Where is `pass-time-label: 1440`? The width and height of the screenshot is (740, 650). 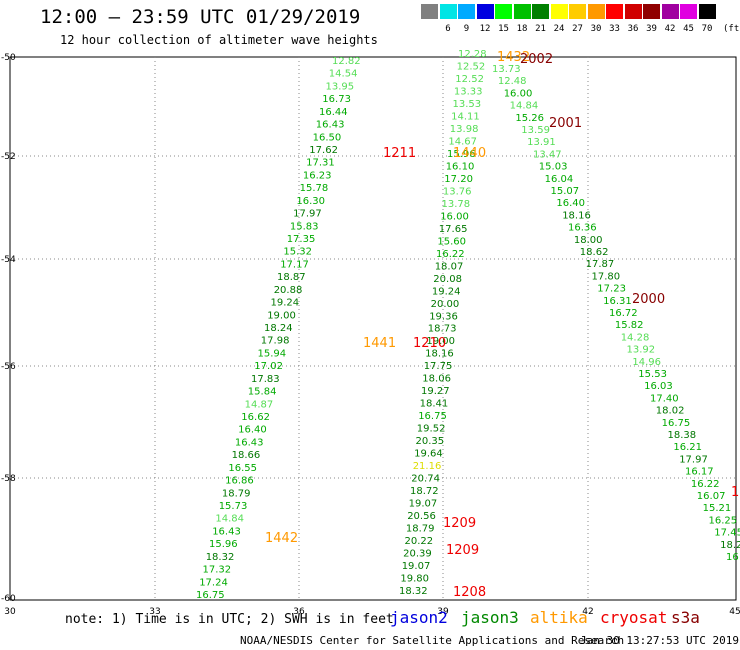 pass-time-label: 1440 is located at coordinates (469, 153).